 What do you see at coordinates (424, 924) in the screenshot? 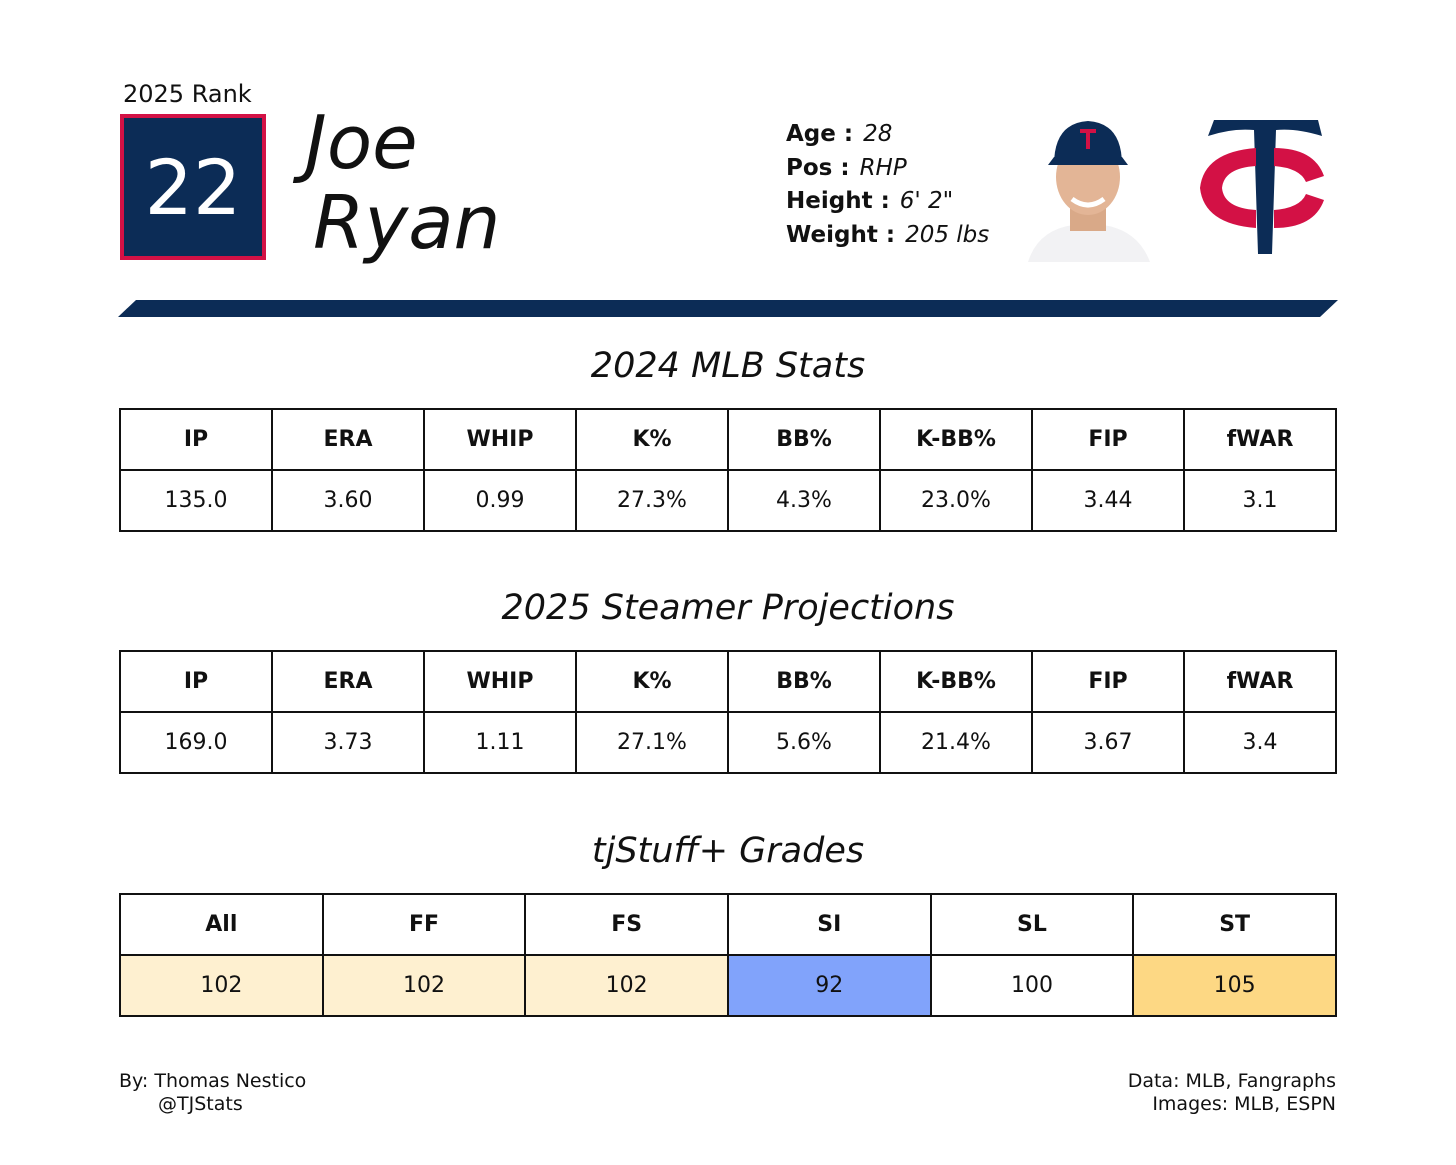
I see `column-header: FF` at bounding box center [424, 924].